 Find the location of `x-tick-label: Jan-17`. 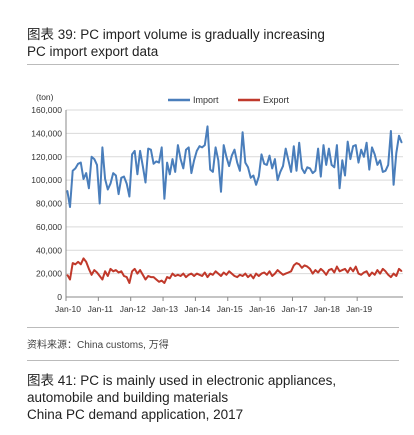

x-tick-label: Jan-17 is located at coordinates (294, 309).